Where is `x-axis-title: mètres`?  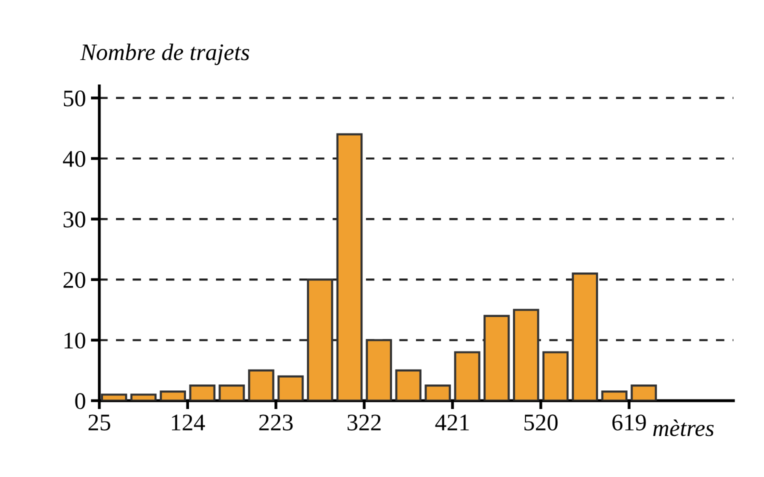 x-axis-title: mètres is located at coordinates (683, 428).